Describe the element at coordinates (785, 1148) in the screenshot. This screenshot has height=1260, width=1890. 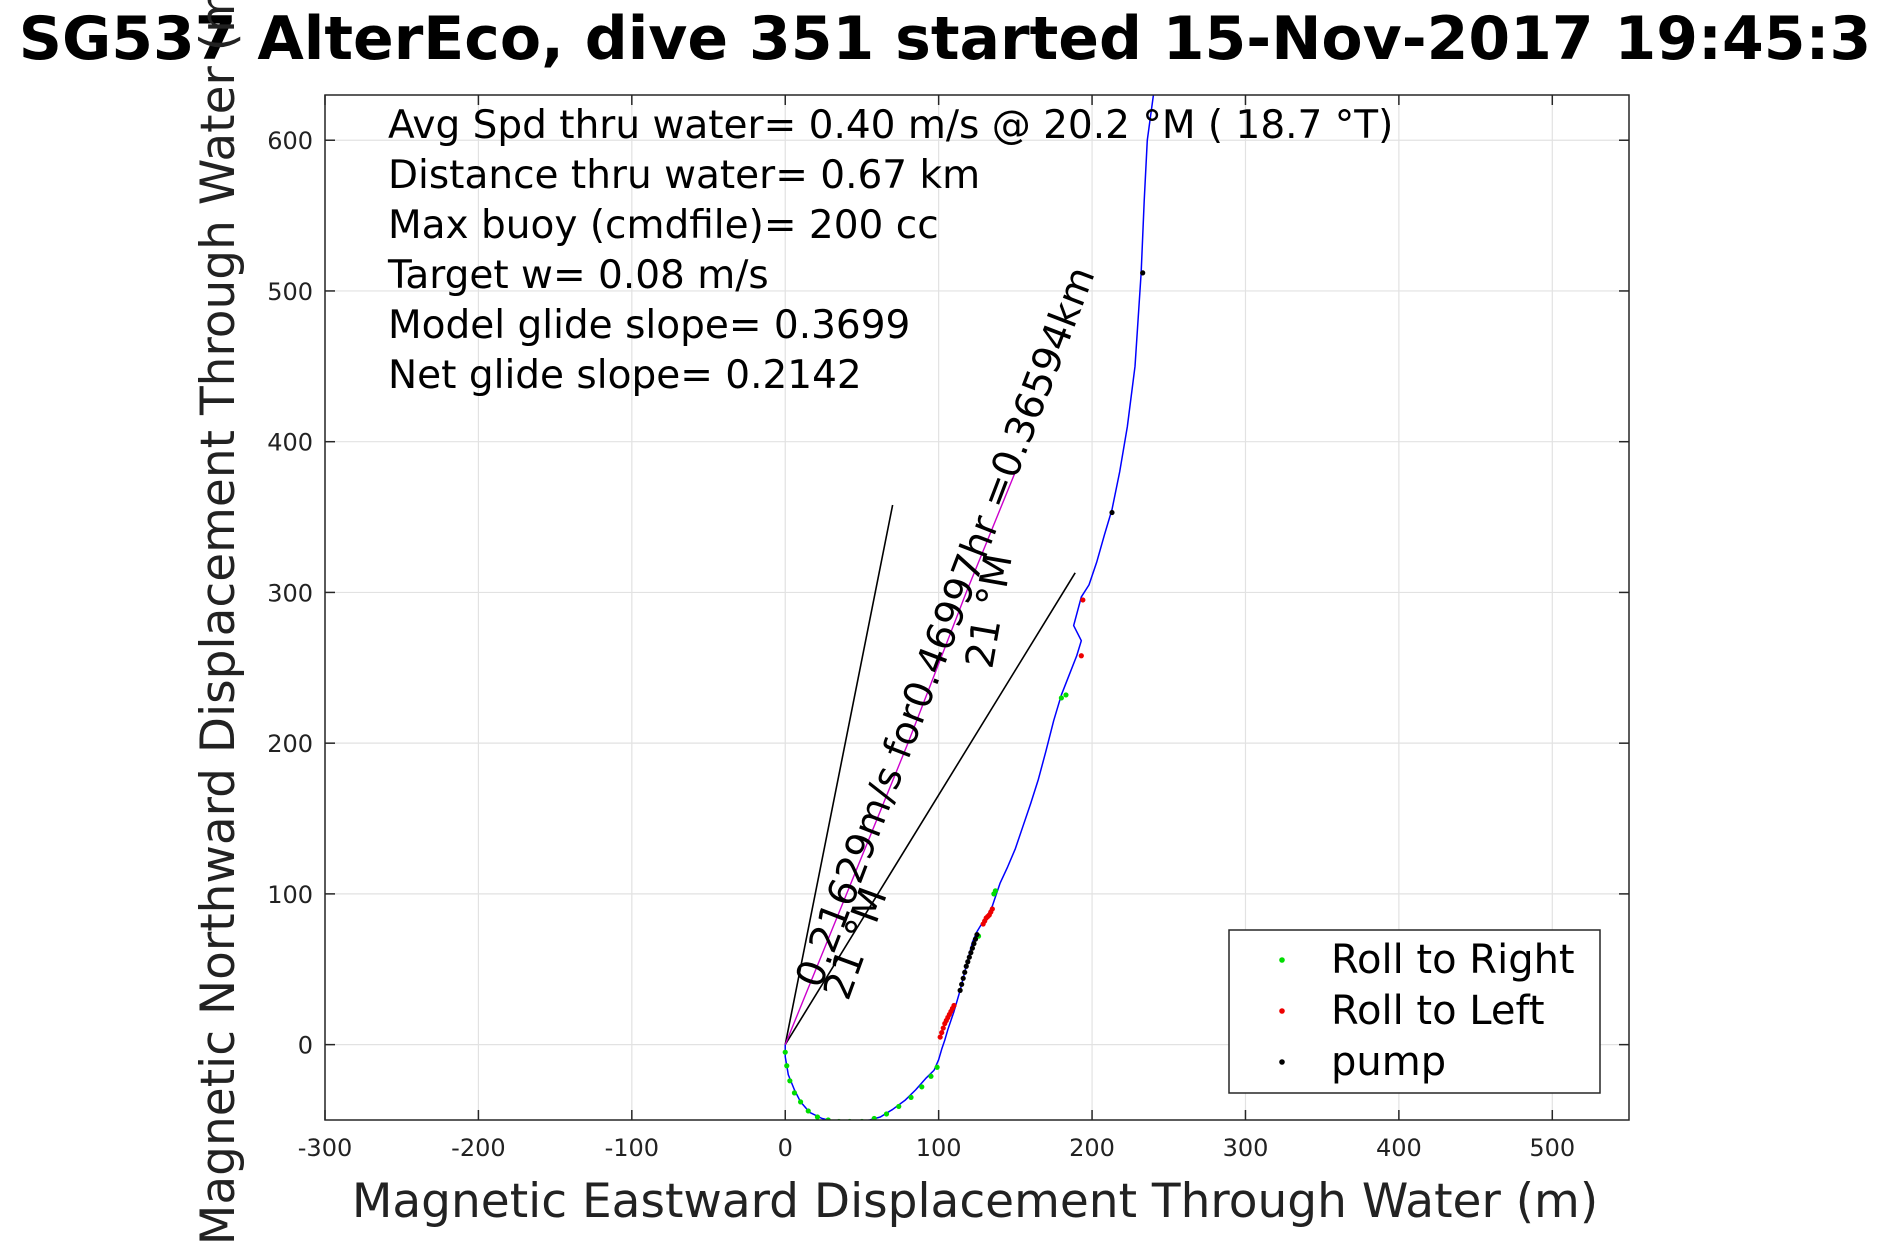
I see `x-tick-label: 0` at that location.